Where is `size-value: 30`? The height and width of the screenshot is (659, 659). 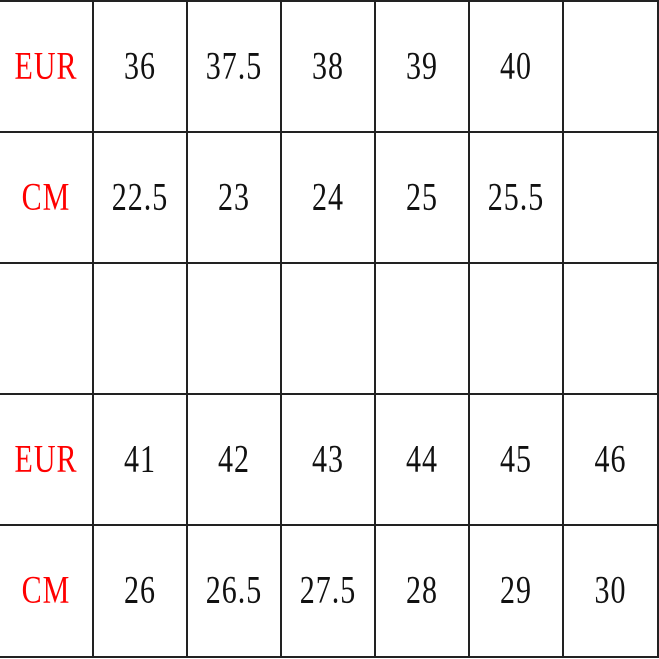
size-value: 30 is located at coordinates (610, 590).